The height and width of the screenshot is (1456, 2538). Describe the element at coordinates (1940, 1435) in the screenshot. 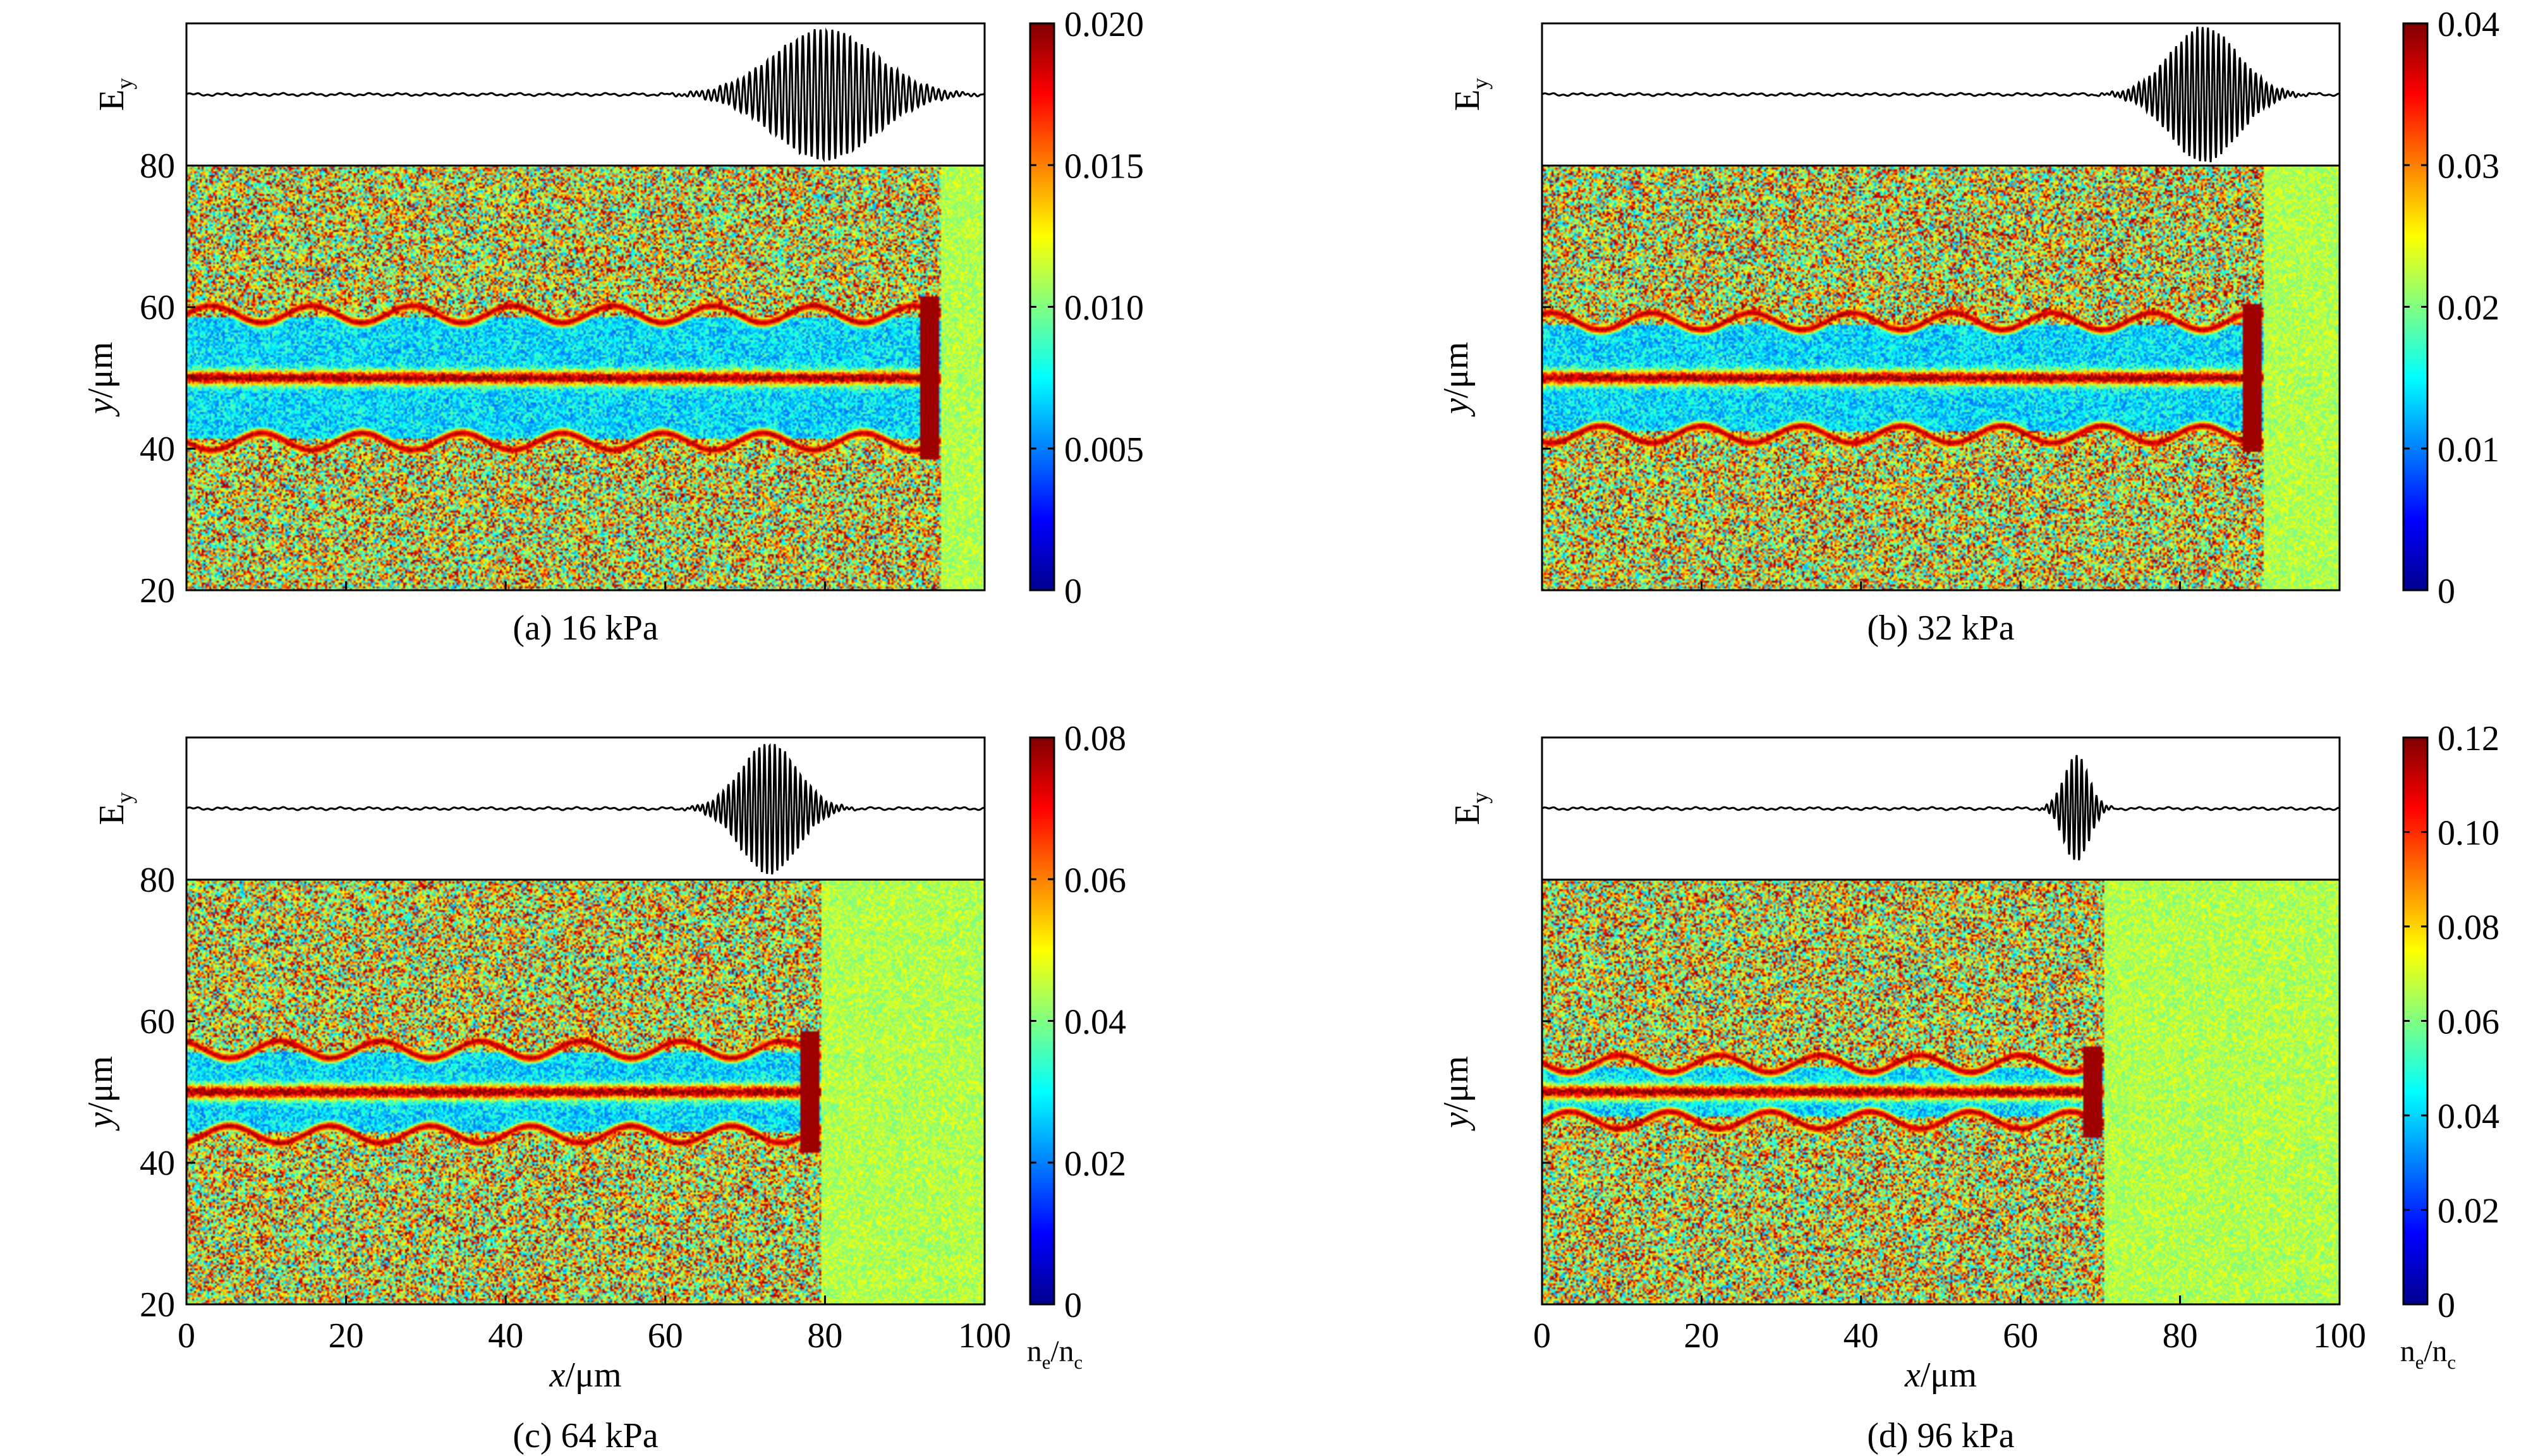

I see `panel-caption: (d) 96 kPa` at that location.